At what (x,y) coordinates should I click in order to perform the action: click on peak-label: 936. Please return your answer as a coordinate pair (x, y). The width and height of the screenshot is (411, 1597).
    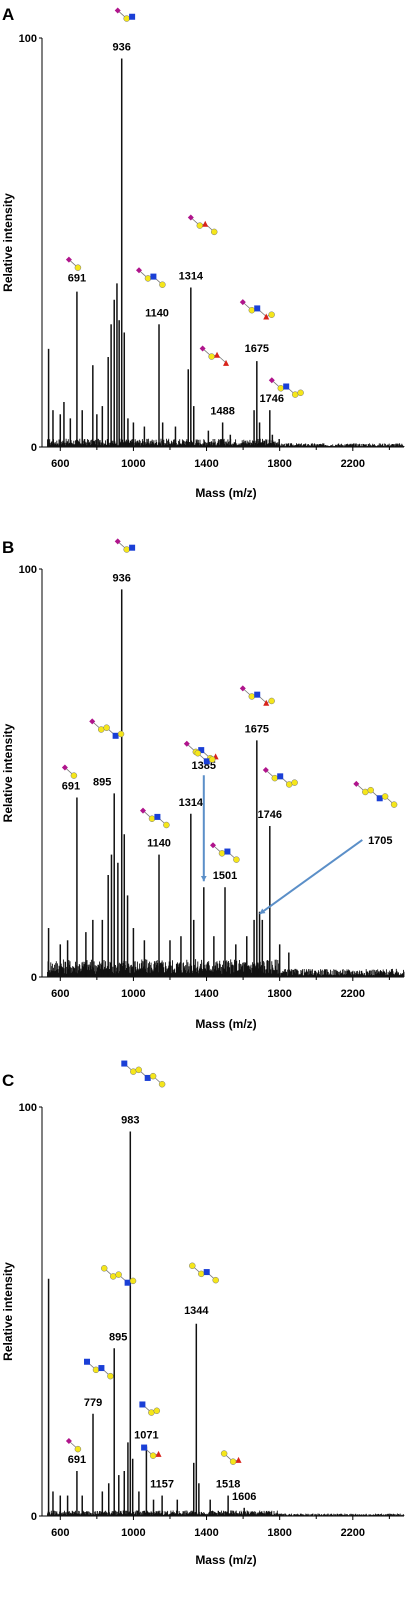
    Looking at the image, I should click on (122, 47).